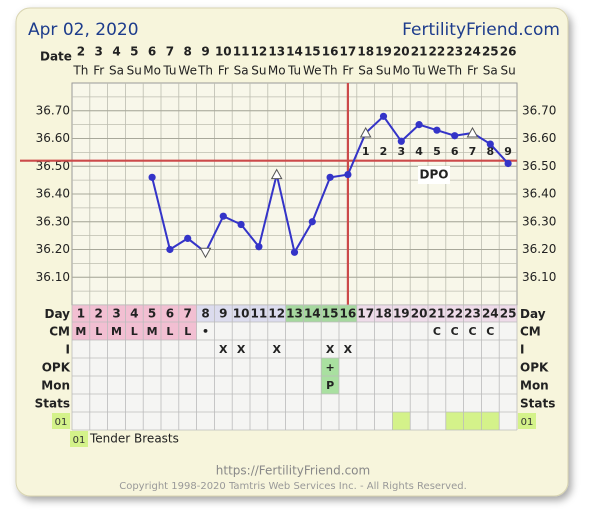  Describe the element at coordinates (53, 194) in the screenshot. I see `y-tick-label: 36.40` at that location.